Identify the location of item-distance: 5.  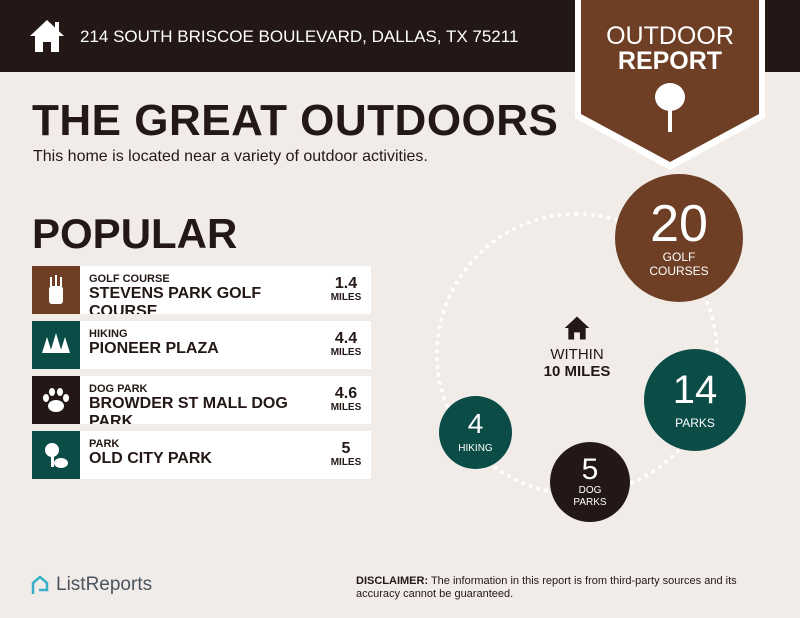
(346, 448).